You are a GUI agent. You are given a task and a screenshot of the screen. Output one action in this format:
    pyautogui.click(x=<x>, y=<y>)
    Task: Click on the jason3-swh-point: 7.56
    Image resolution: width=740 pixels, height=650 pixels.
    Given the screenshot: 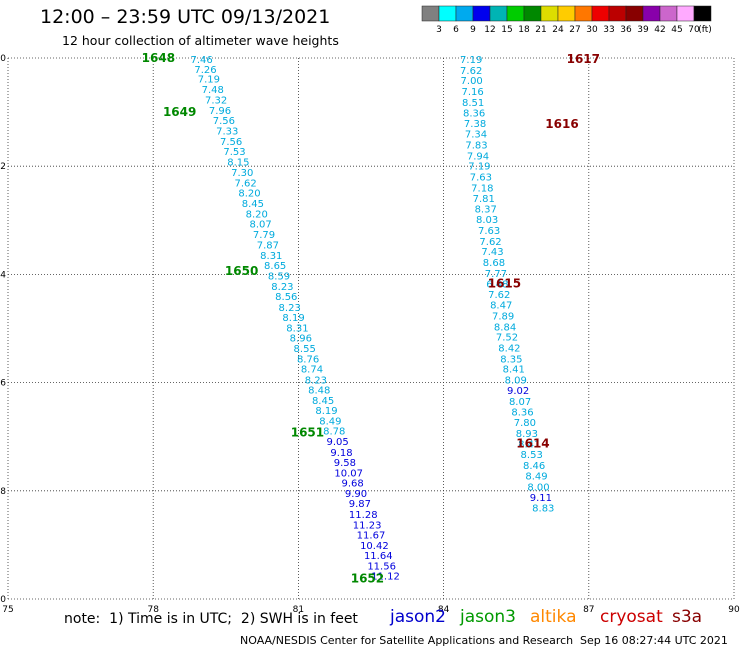 What is the action you would take?
    pyautogui.click(x=231, y=142)
    